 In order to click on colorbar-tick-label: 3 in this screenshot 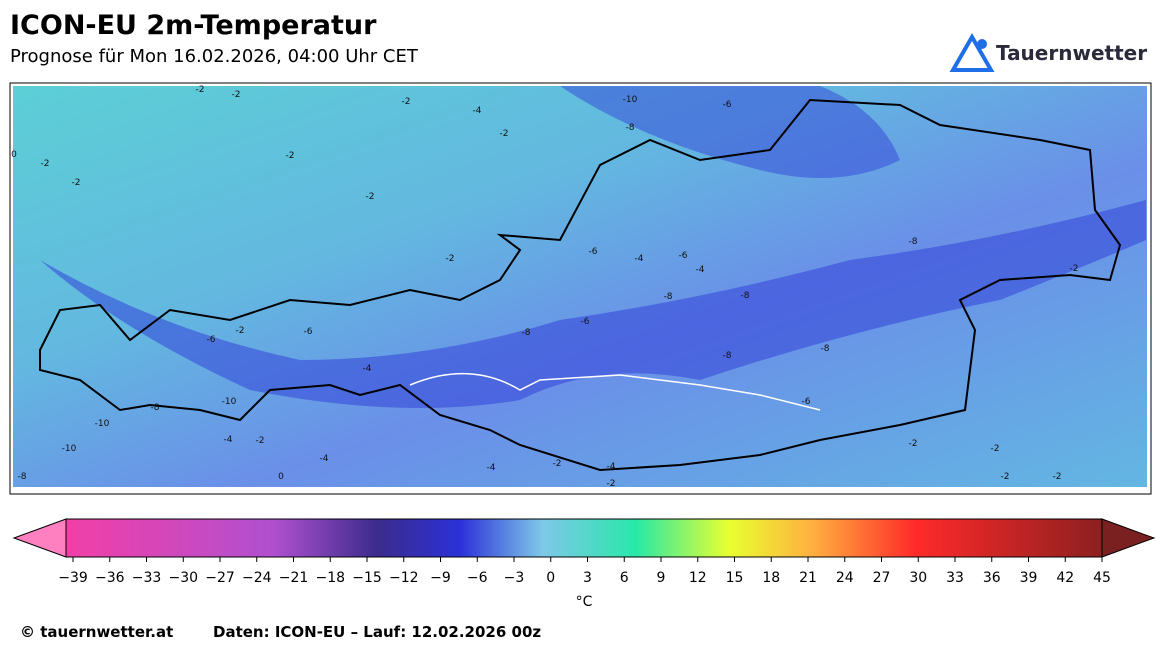, I will do `click(587, 578)`.